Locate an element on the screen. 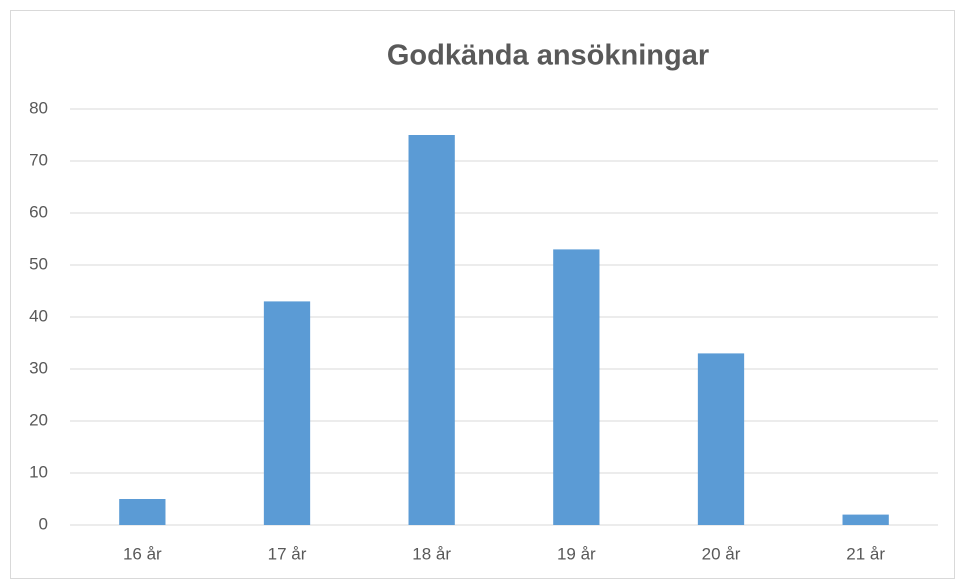 This screenshot has width=955, height=579. y-tick-label: 30 is located at coordinates (38, 367).